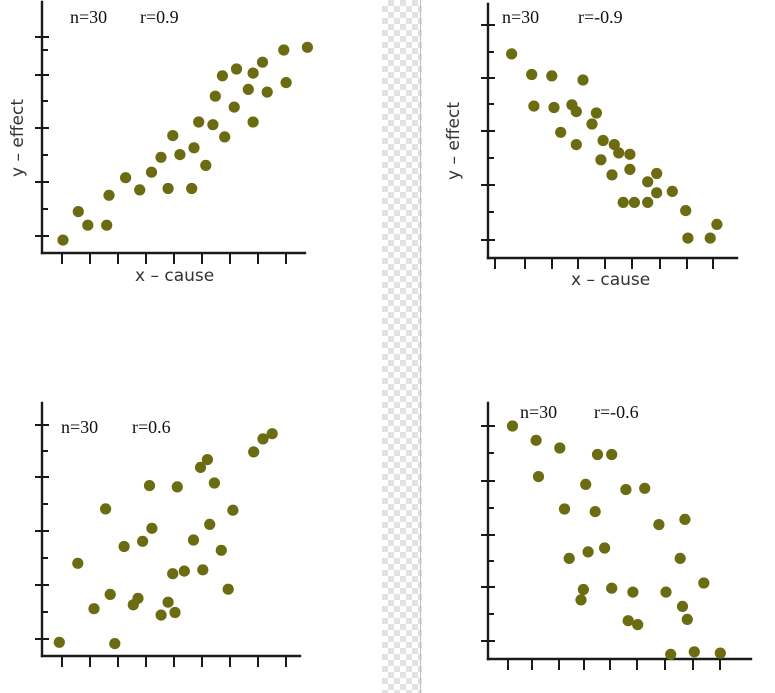 The width and height of the screenshot is (775, 693). Describe the element at coordinates (159, 17) in the screenshot. I see `annotation-r: r=0.9` at that location.